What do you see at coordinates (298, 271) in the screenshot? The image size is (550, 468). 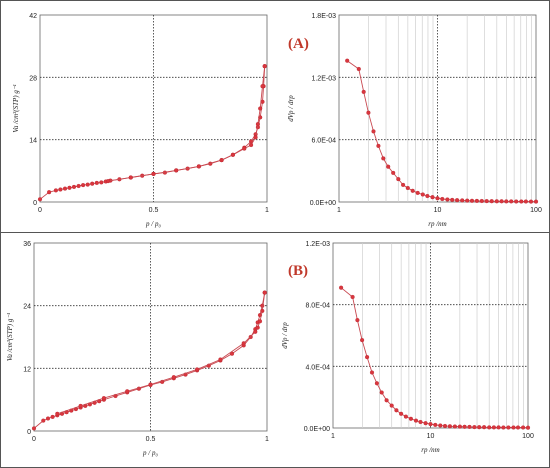 I see `panel-label-b: (B)` at bounding box center [298, 271].